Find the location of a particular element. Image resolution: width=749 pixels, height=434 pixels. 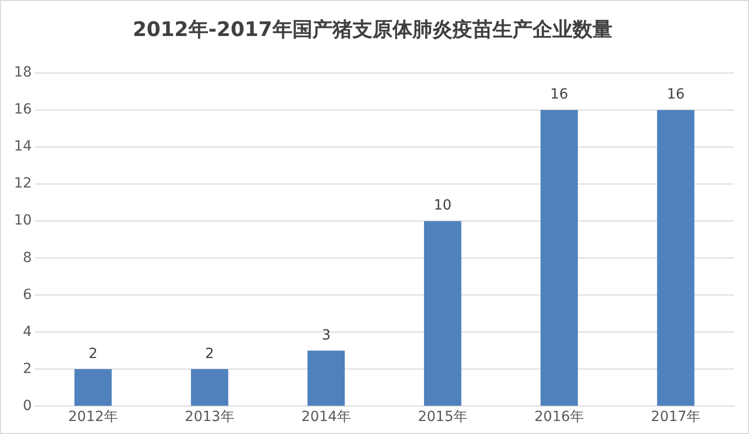

y-tick-label: 6 is located at coordinates (27, 294).